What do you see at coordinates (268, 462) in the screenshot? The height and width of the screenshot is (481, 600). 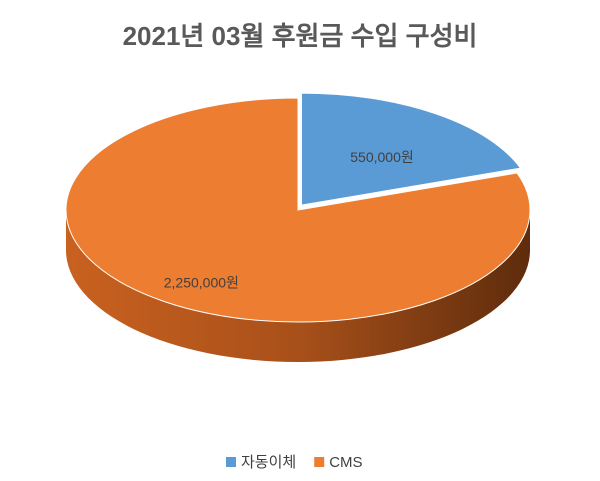 I see `legend-label: 자동이체` at bounding box center [268, 462].